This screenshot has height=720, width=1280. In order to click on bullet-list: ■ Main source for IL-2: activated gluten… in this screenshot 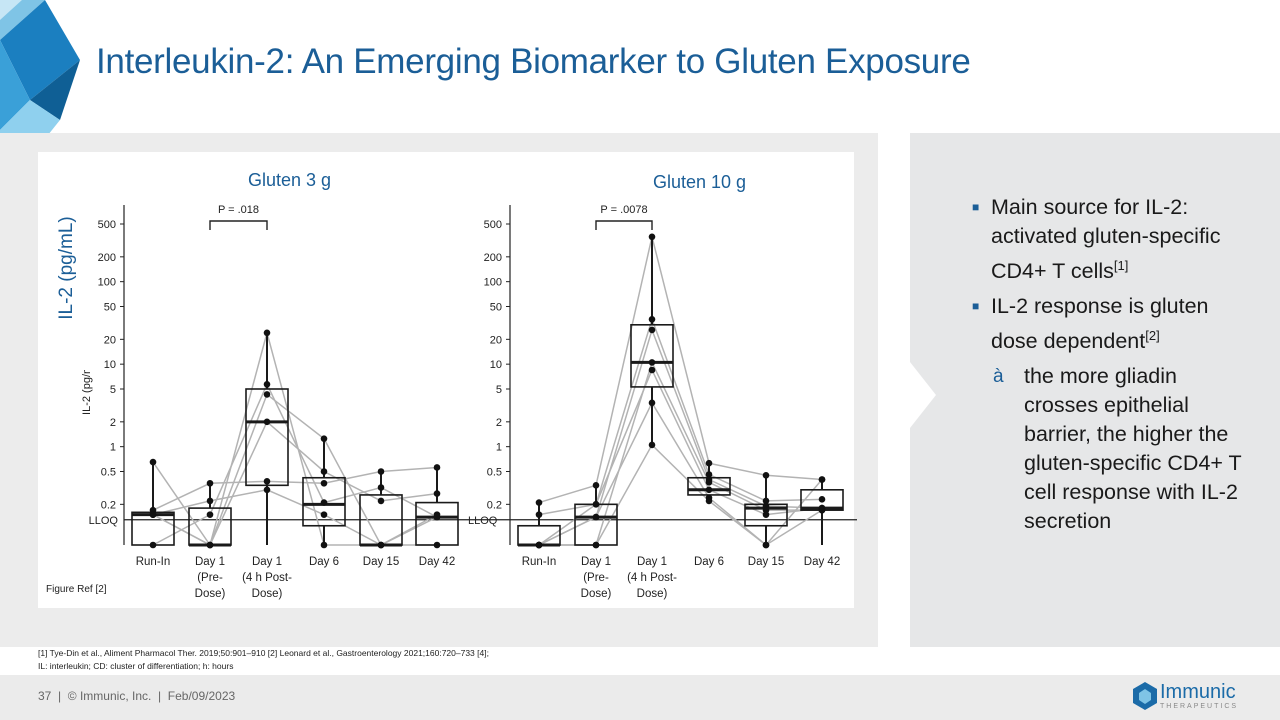, I will do `click(1109, 364)`.